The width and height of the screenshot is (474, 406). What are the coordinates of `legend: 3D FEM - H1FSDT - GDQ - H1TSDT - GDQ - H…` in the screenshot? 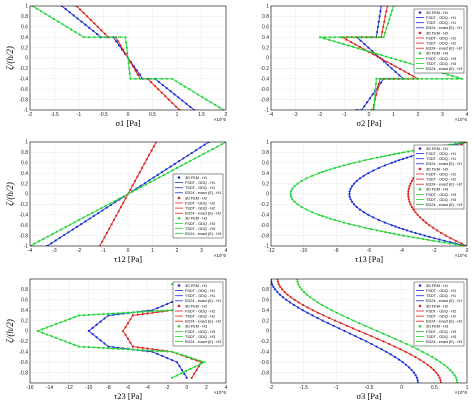 It's located at (439, 314).